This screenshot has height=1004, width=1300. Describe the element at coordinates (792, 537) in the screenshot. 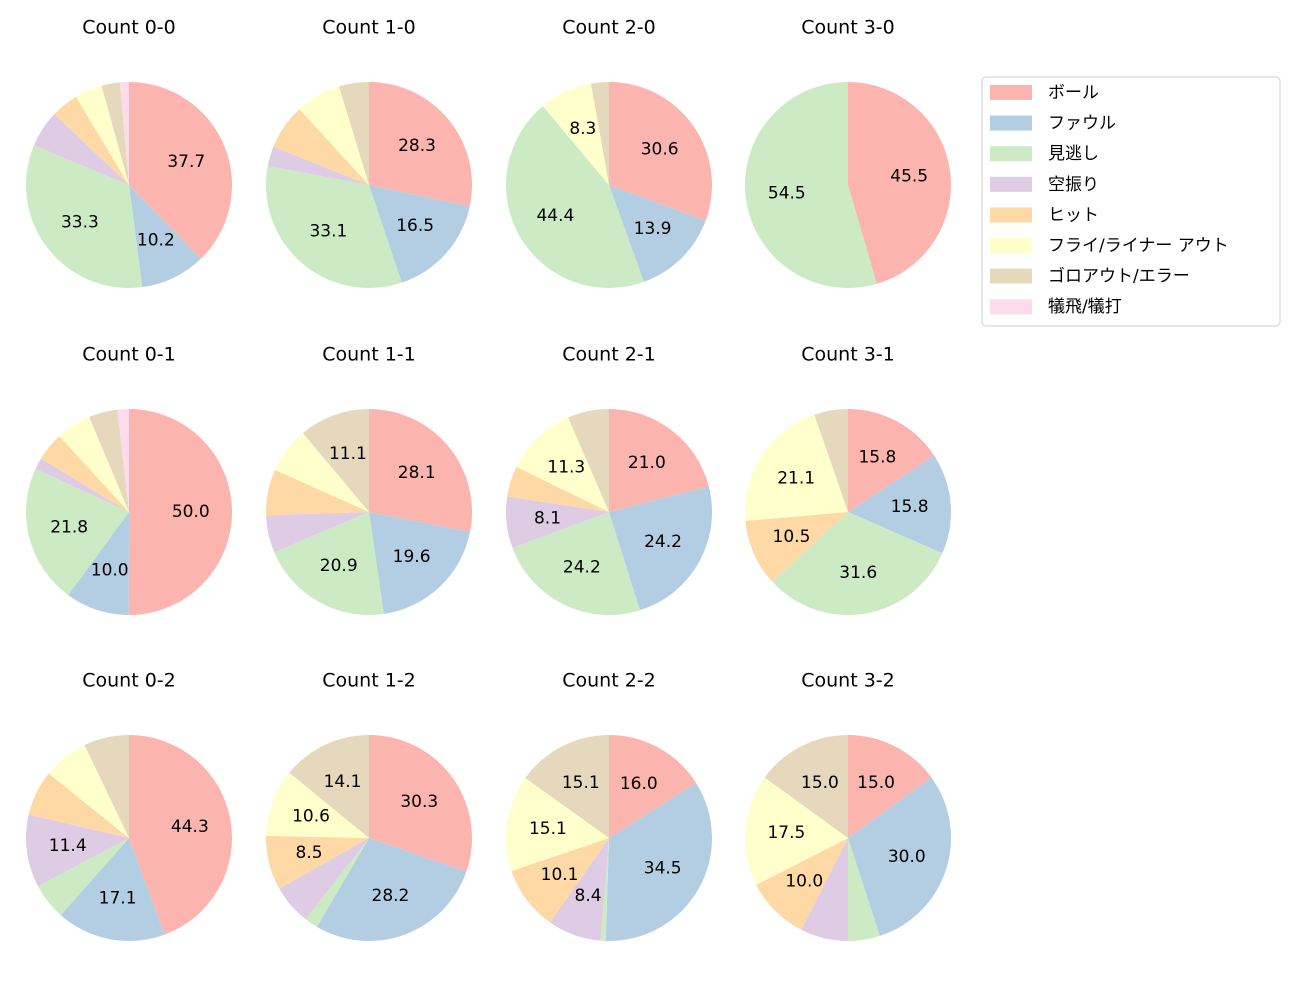

I see `slice-label: 10.5` at that location.